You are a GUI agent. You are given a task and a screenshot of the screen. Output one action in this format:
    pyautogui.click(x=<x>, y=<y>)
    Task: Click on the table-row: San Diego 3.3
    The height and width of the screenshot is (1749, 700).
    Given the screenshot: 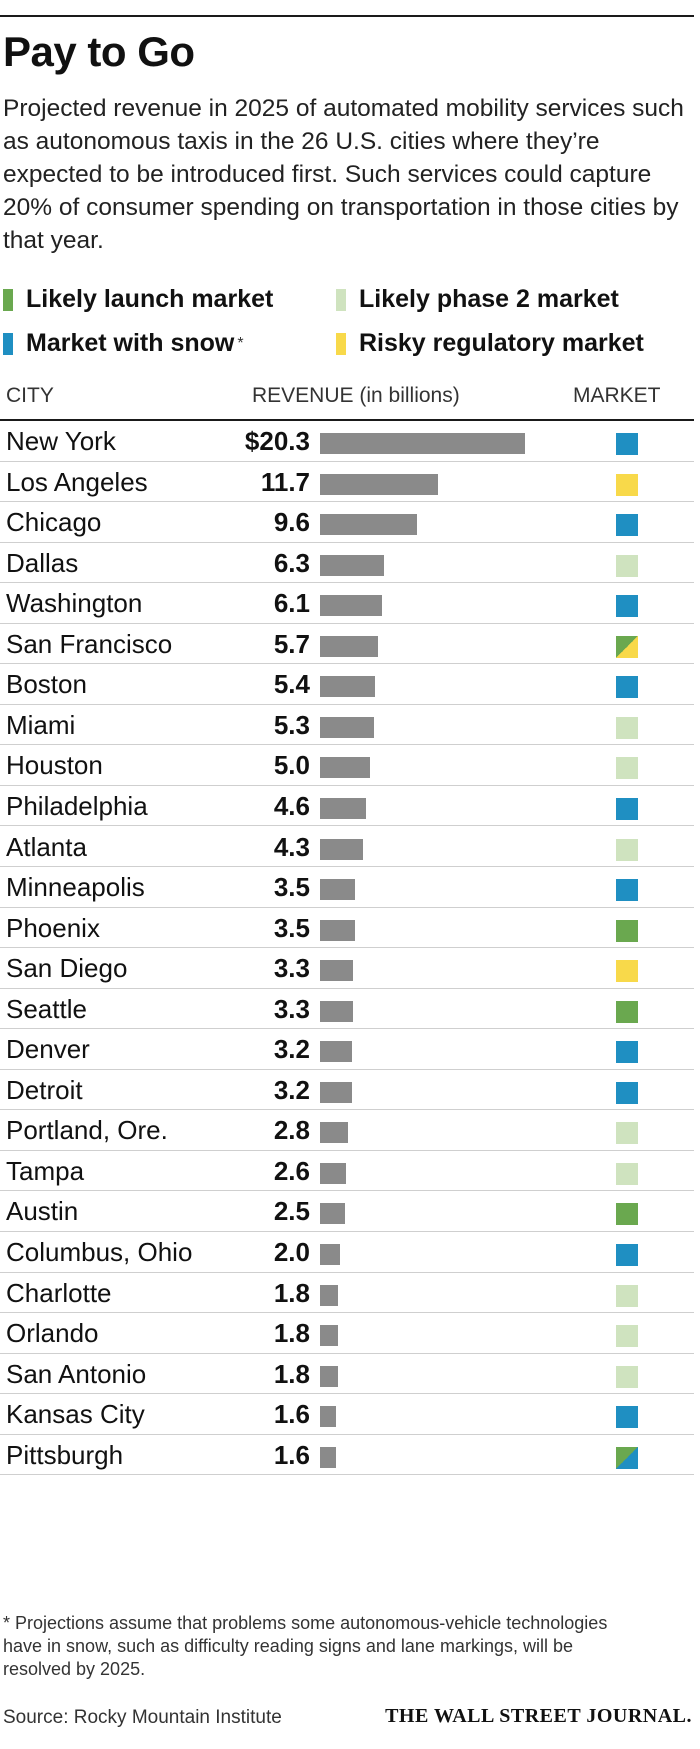 What is the action you would take?
    pyautogui.click(x=347, y=968)
    